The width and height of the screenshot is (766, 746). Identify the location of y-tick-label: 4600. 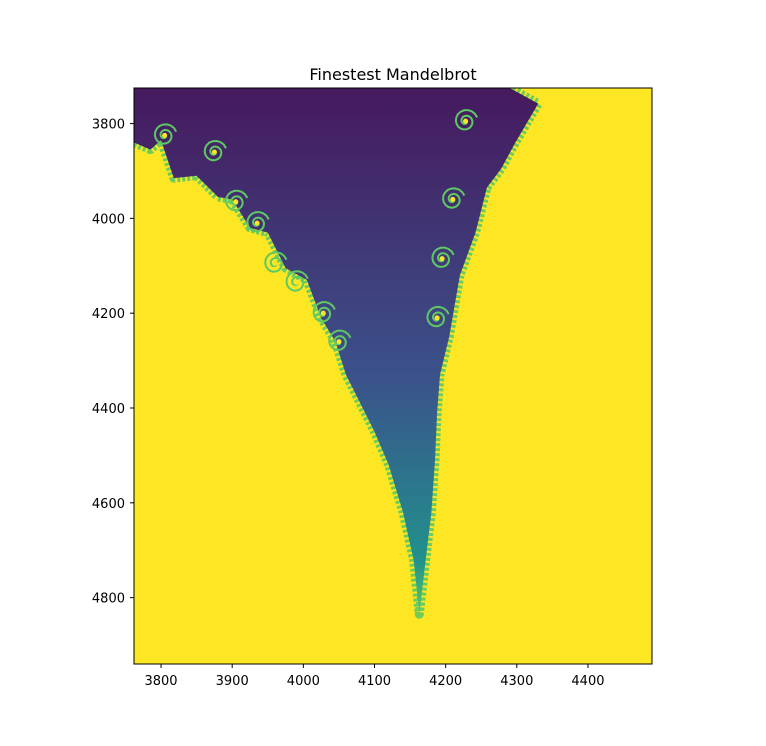
(108, 504).